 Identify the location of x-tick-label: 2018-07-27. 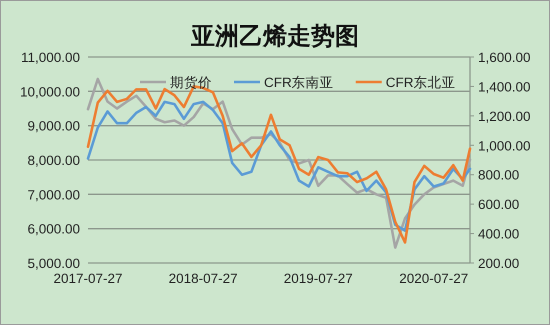
(203, 278).